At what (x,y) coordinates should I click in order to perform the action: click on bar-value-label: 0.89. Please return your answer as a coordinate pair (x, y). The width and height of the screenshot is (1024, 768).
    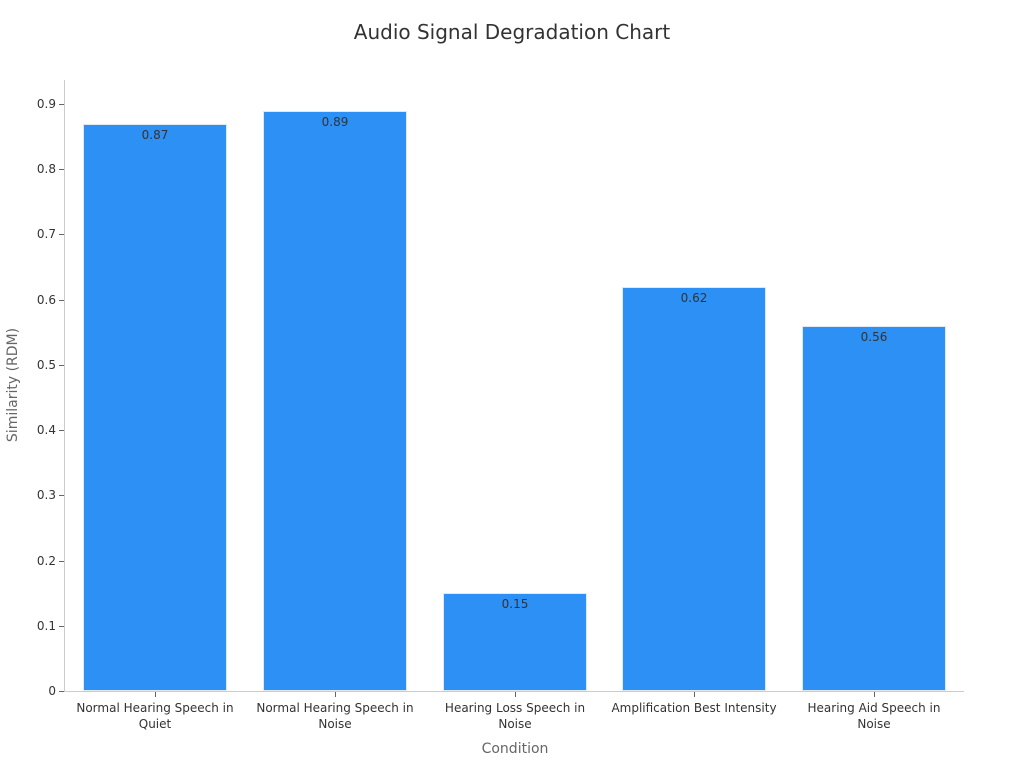
    Looking at the image, I should click on (335, 121).